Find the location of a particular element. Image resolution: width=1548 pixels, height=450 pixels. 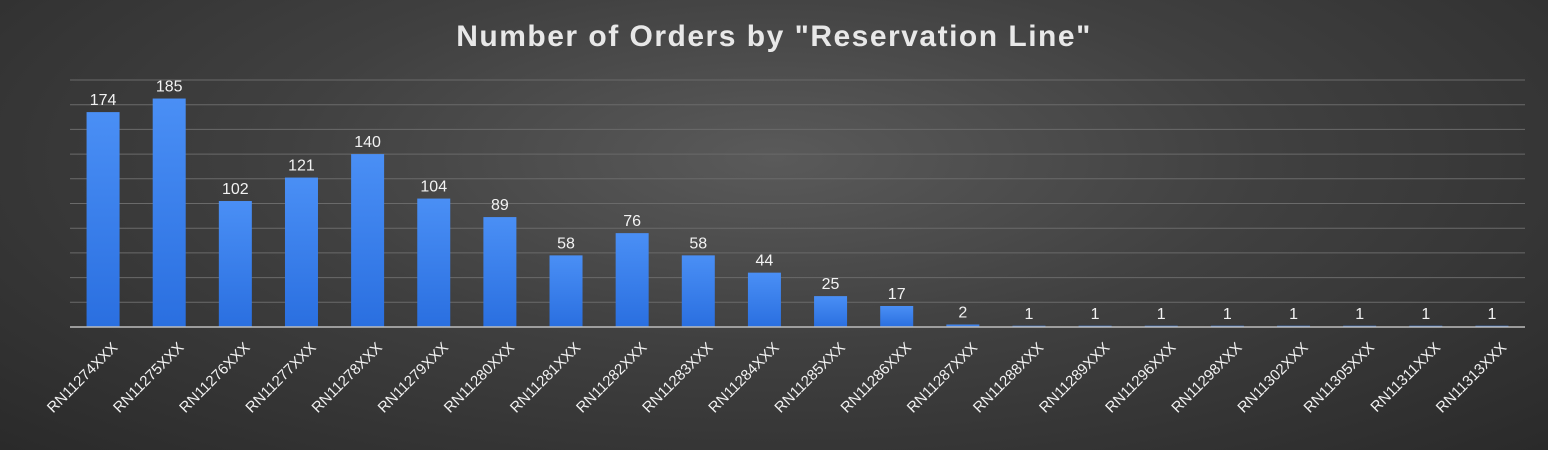

data-label: 76 is located at coordinates (632, 221).